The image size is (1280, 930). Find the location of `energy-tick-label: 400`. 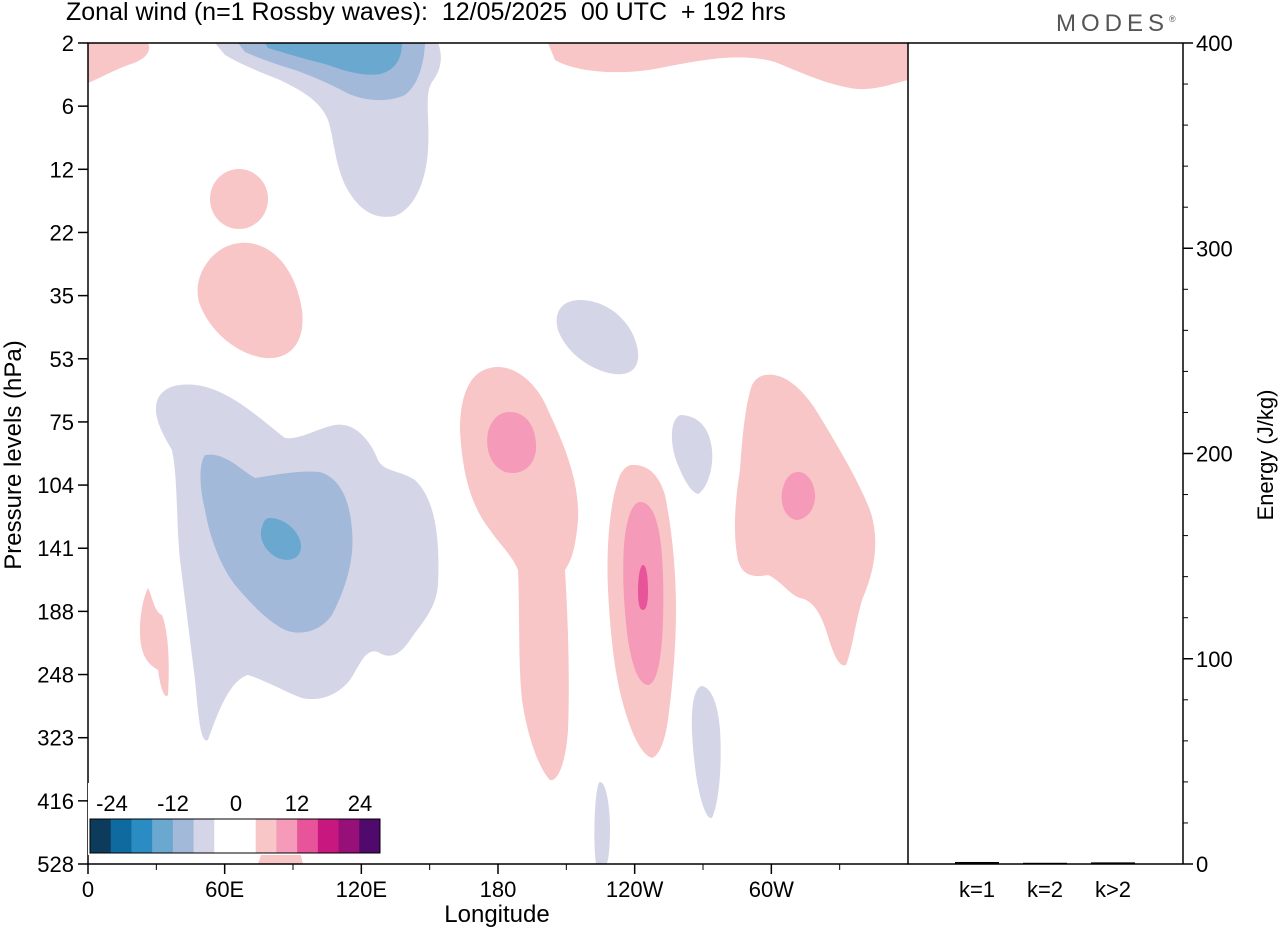

energy-tick-label: 400 is located at coordinates (1214, 43).